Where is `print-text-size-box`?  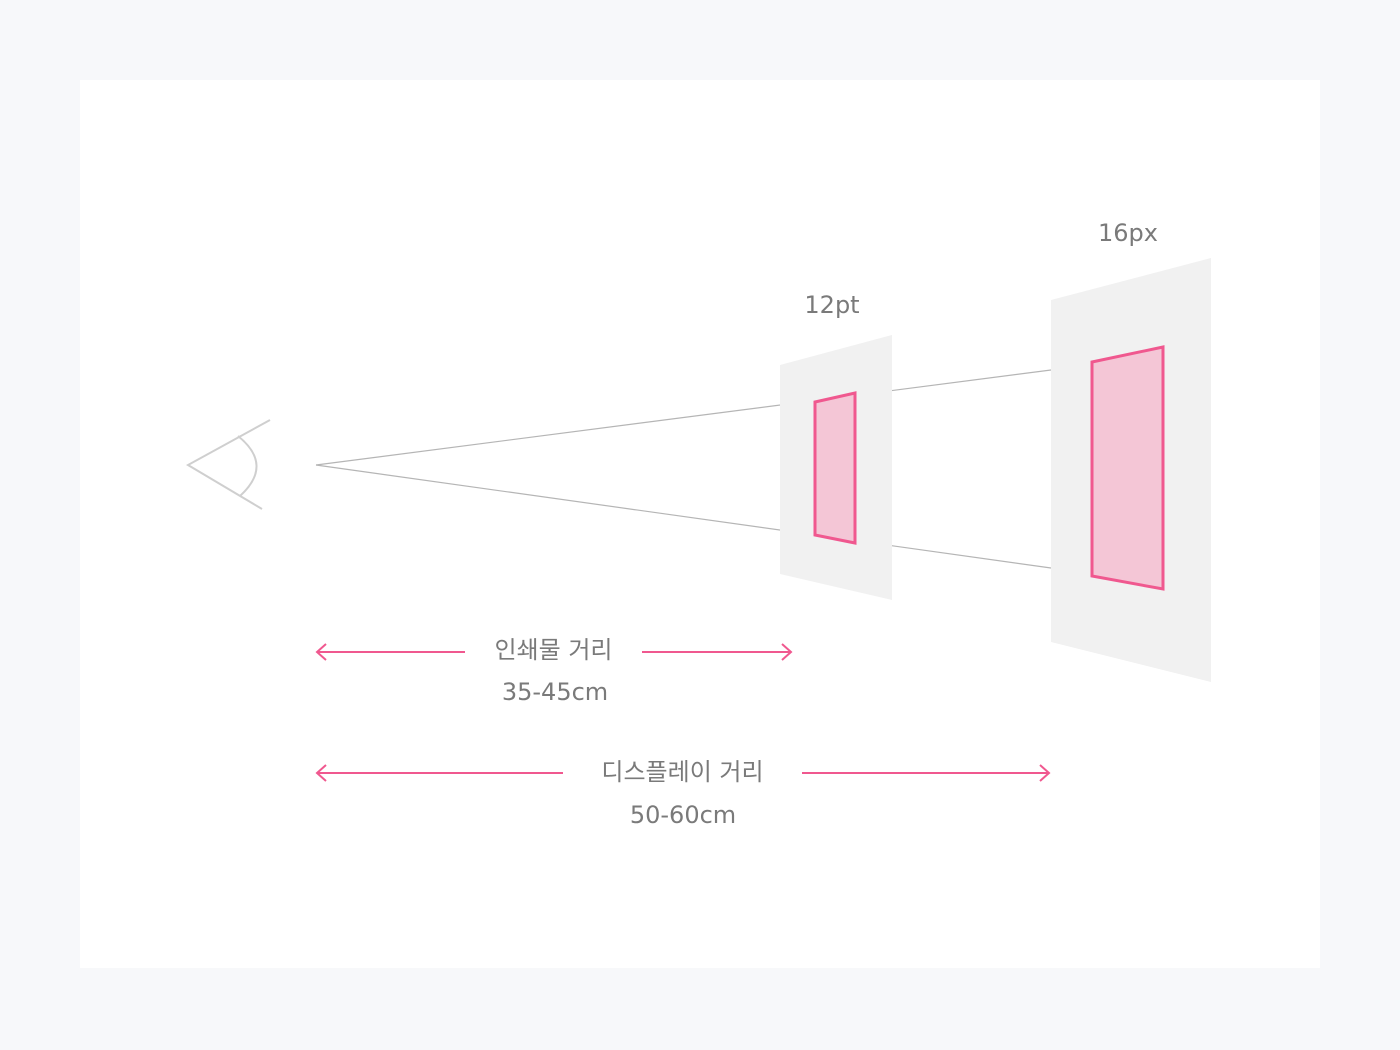
print-text-size-box is located at coordinates (835, 468).